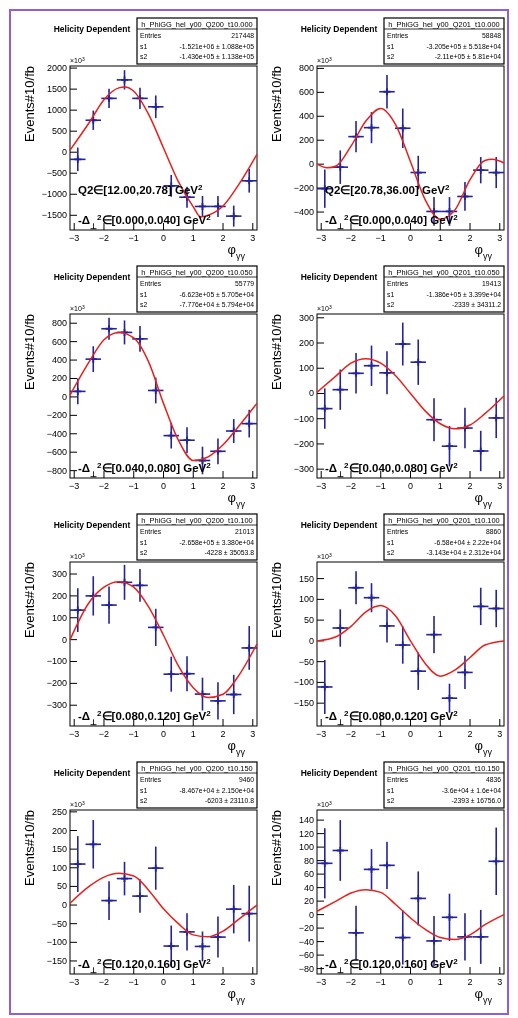  What do you see at coordinates (306, 661) in the screenshot?
I see `y-tick-label: −50` at bounding box center [306, 661].